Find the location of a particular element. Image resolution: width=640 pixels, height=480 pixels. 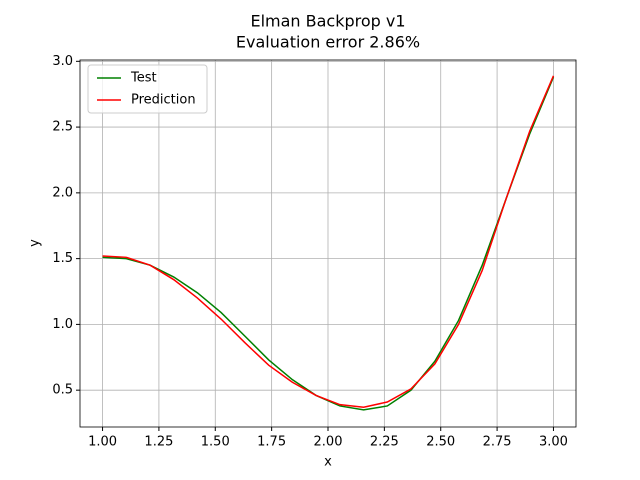

y-tick-label: 2.5 is located at coordinates (62, 127).